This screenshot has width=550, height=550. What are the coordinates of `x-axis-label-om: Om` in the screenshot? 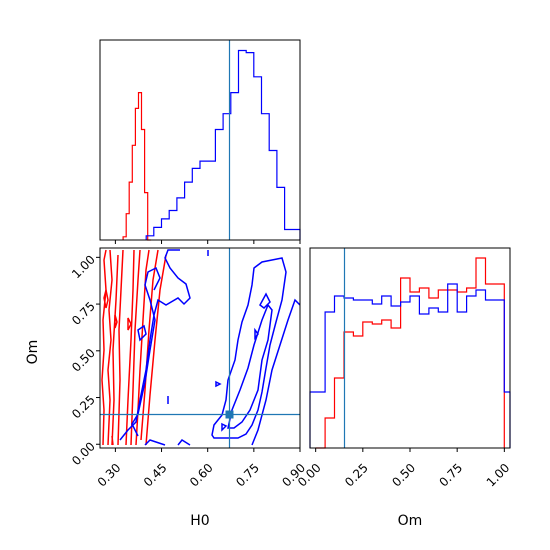 It's located at (410, 521).